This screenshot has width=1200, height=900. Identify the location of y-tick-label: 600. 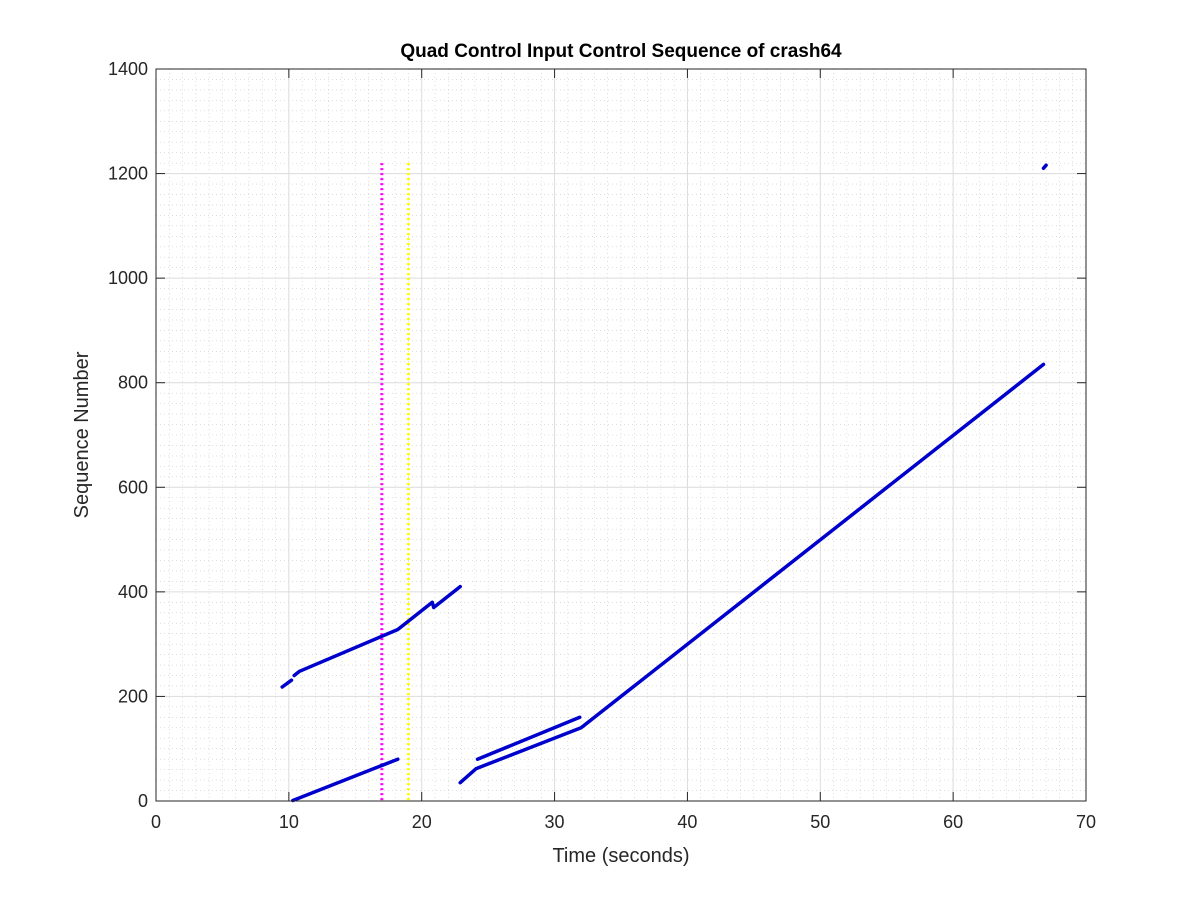
(133, 487).